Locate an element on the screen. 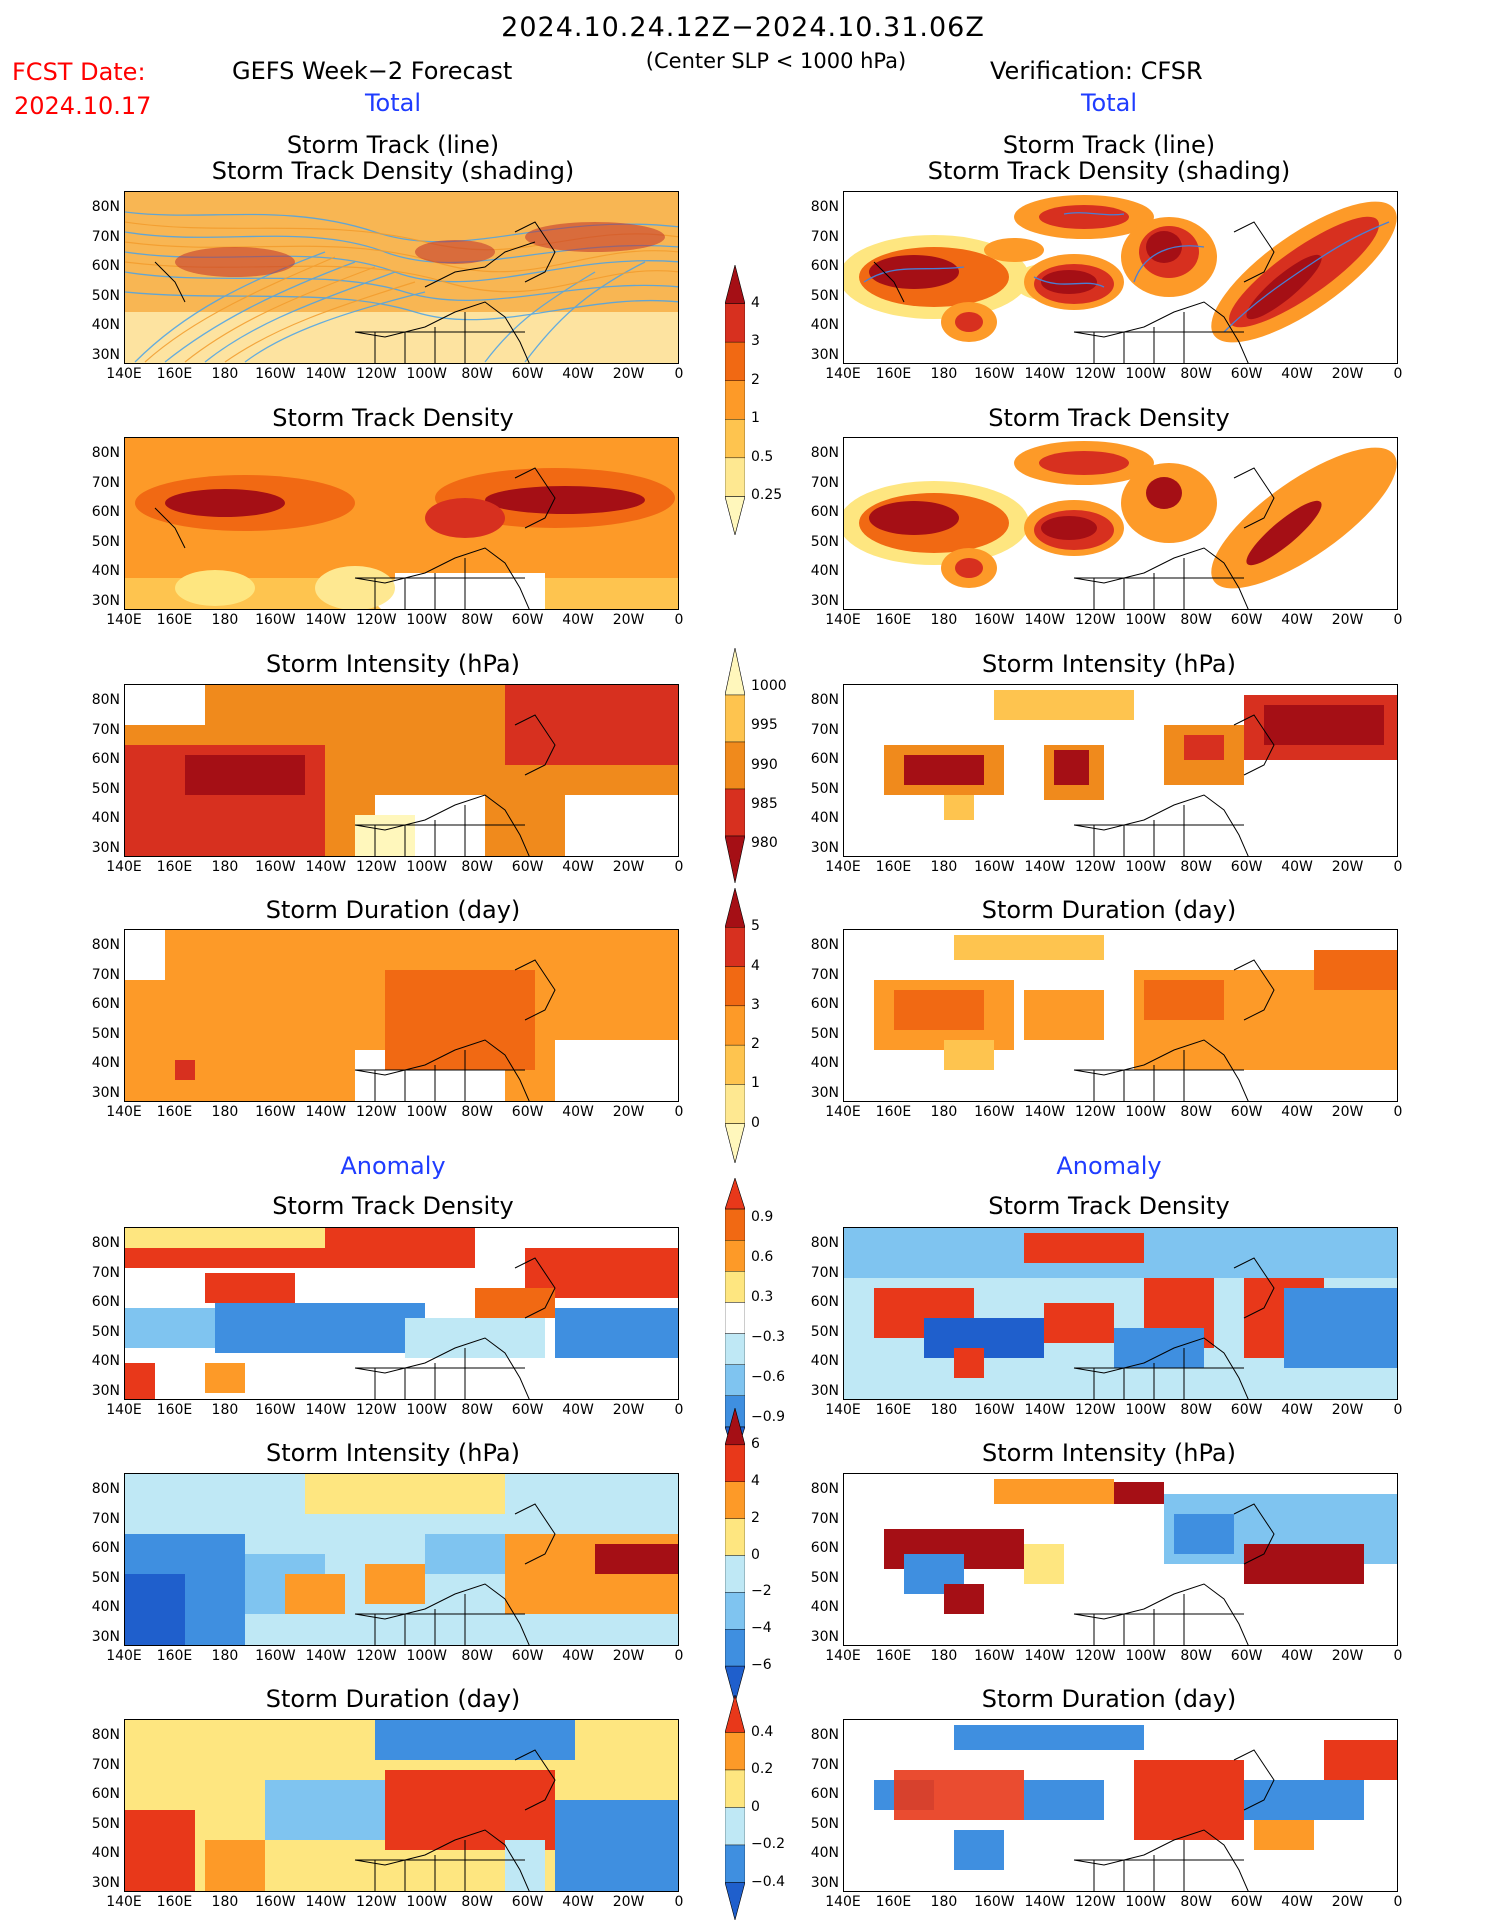 The width and height of the screenshot is (1487, 1925). map-forecast-anom-intensity is located at coordinates (401, 1559).